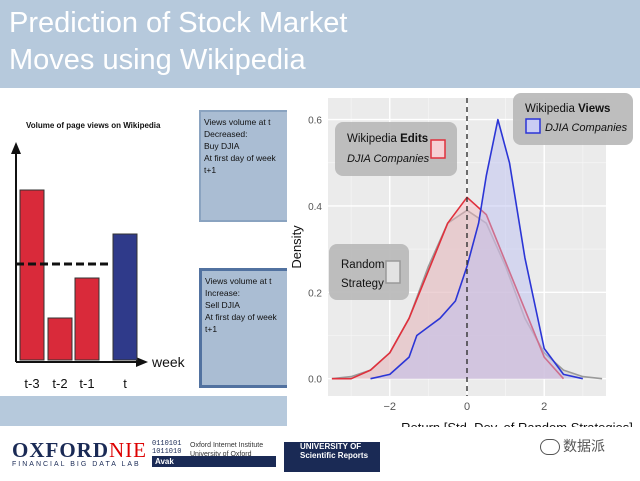 This screenshot has width=640, height=481. I want to click on y-tick-label: 0.2, so click(315, 293).